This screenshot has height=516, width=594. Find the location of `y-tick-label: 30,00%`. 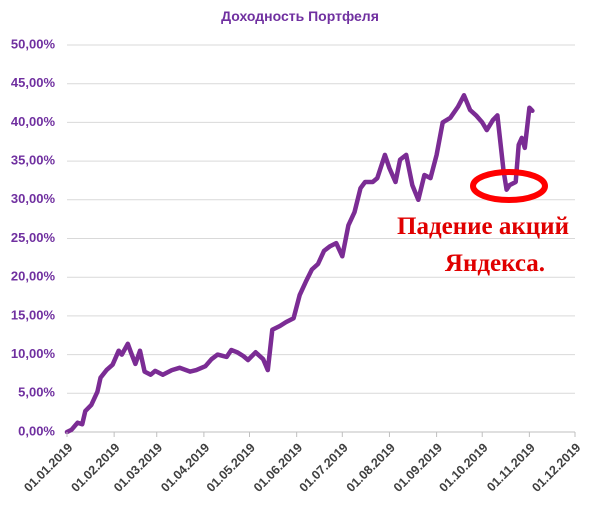

y-tick-label: 30,00% is located at coordinates (33, 198).